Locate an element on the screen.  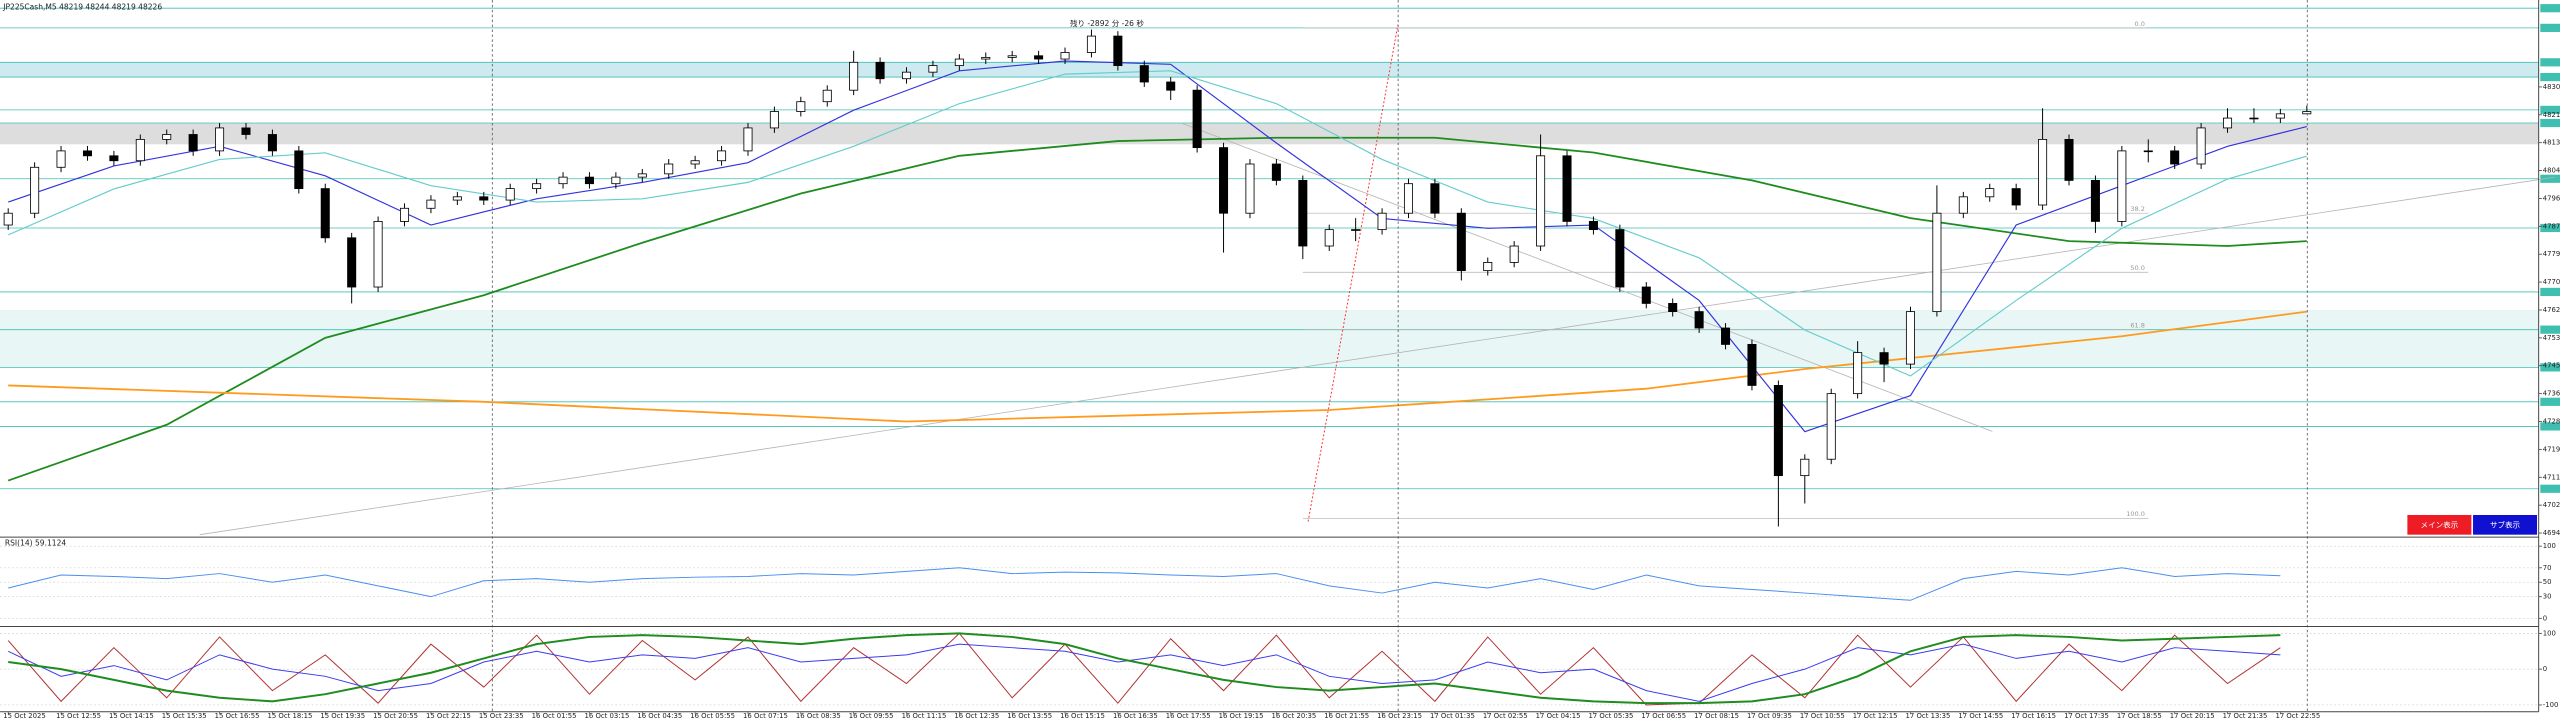
main-button-label: メイン表示 is located at coordinates (2440, 525).